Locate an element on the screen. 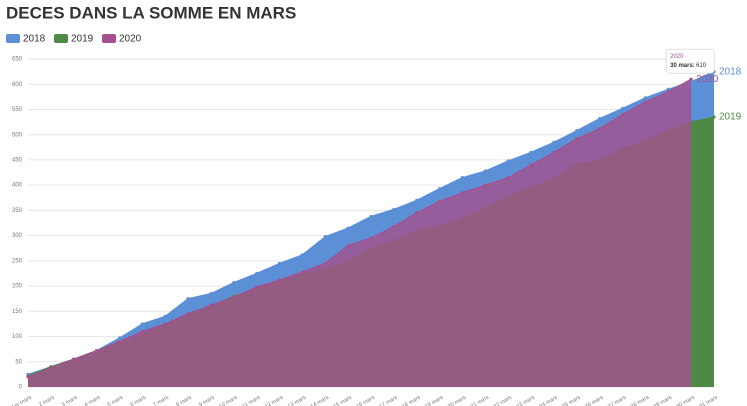  x-tick-label: 25 mars is located at coordinates (571, 400).